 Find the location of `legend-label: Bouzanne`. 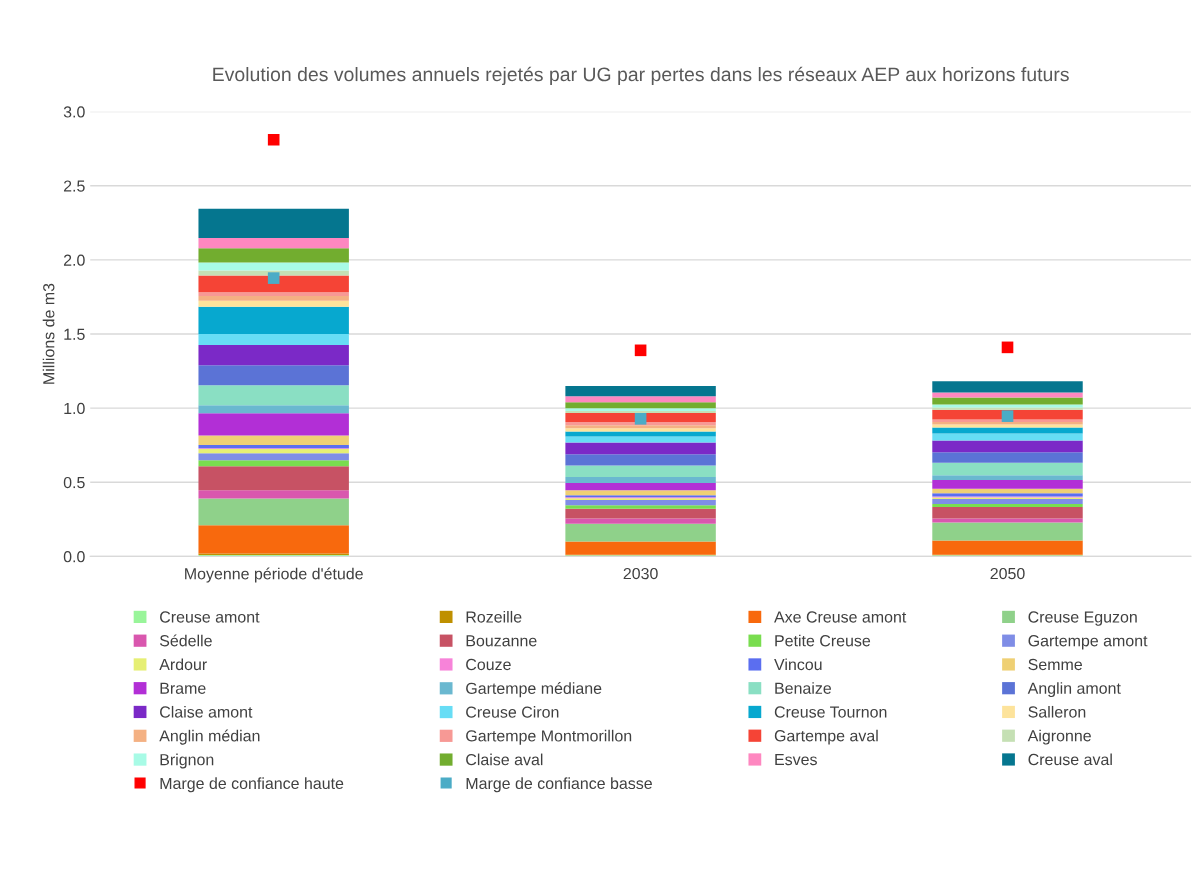

legend-label: Bouzanne is located at coordinates (501, 641).